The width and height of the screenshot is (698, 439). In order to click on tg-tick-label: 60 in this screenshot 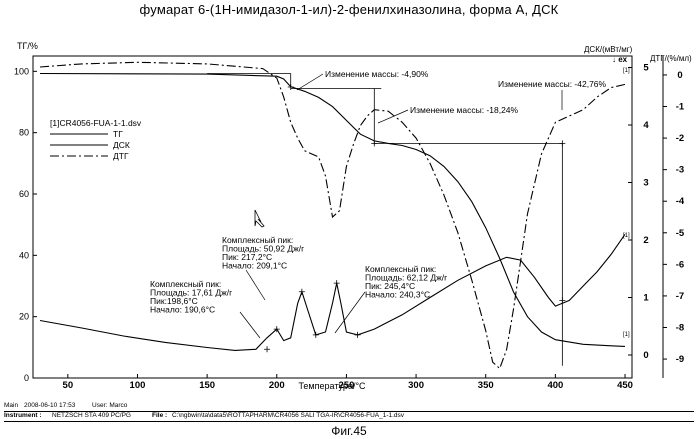, I will do `click(24, 194)`.